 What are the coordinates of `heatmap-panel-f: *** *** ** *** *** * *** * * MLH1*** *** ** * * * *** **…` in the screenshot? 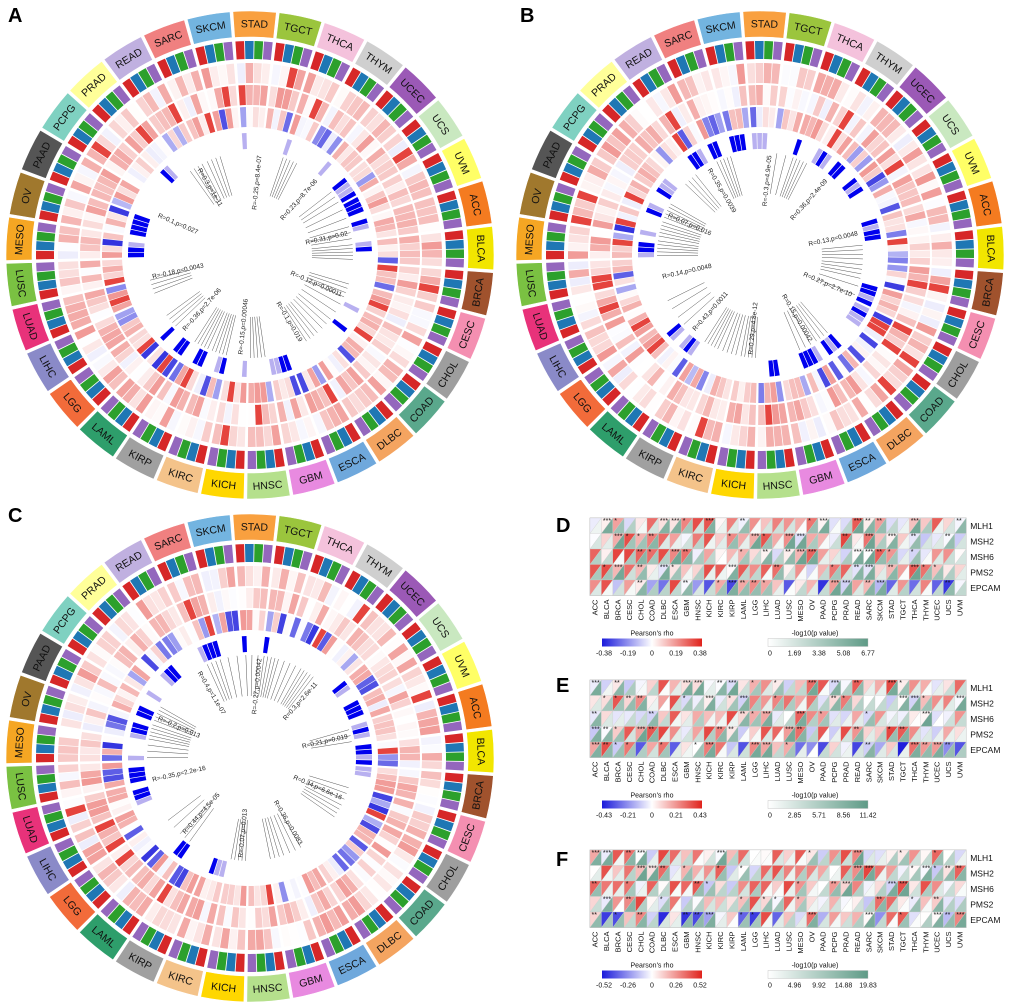 It's located at (794, 919).